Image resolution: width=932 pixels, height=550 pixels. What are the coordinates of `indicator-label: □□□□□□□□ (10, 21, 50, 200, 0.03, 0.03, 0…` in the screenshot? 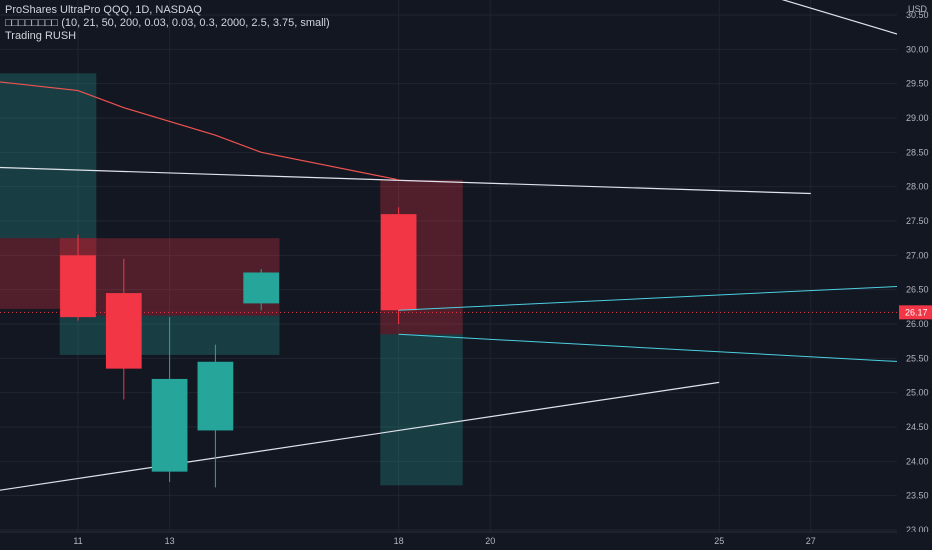 It's located at (167, 23).